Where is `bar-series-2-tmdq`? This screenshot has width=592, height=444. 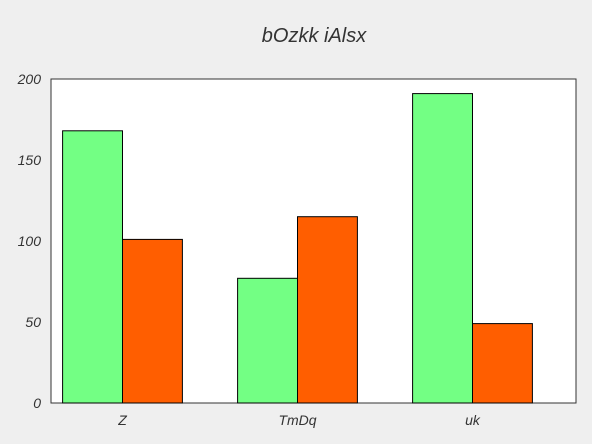
bar-series-2-tmdq is located at coordinates (327, 310).